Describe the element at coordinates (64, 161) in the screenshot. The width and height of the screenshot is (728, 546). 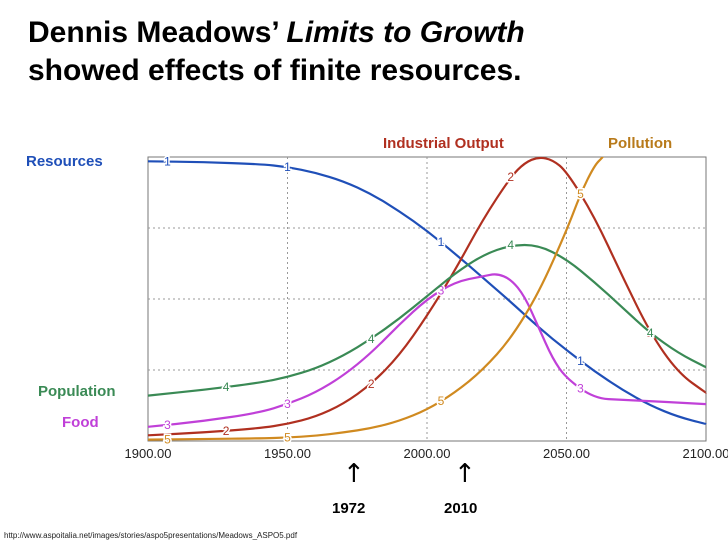
I see `label-resources: Resources` at that location.